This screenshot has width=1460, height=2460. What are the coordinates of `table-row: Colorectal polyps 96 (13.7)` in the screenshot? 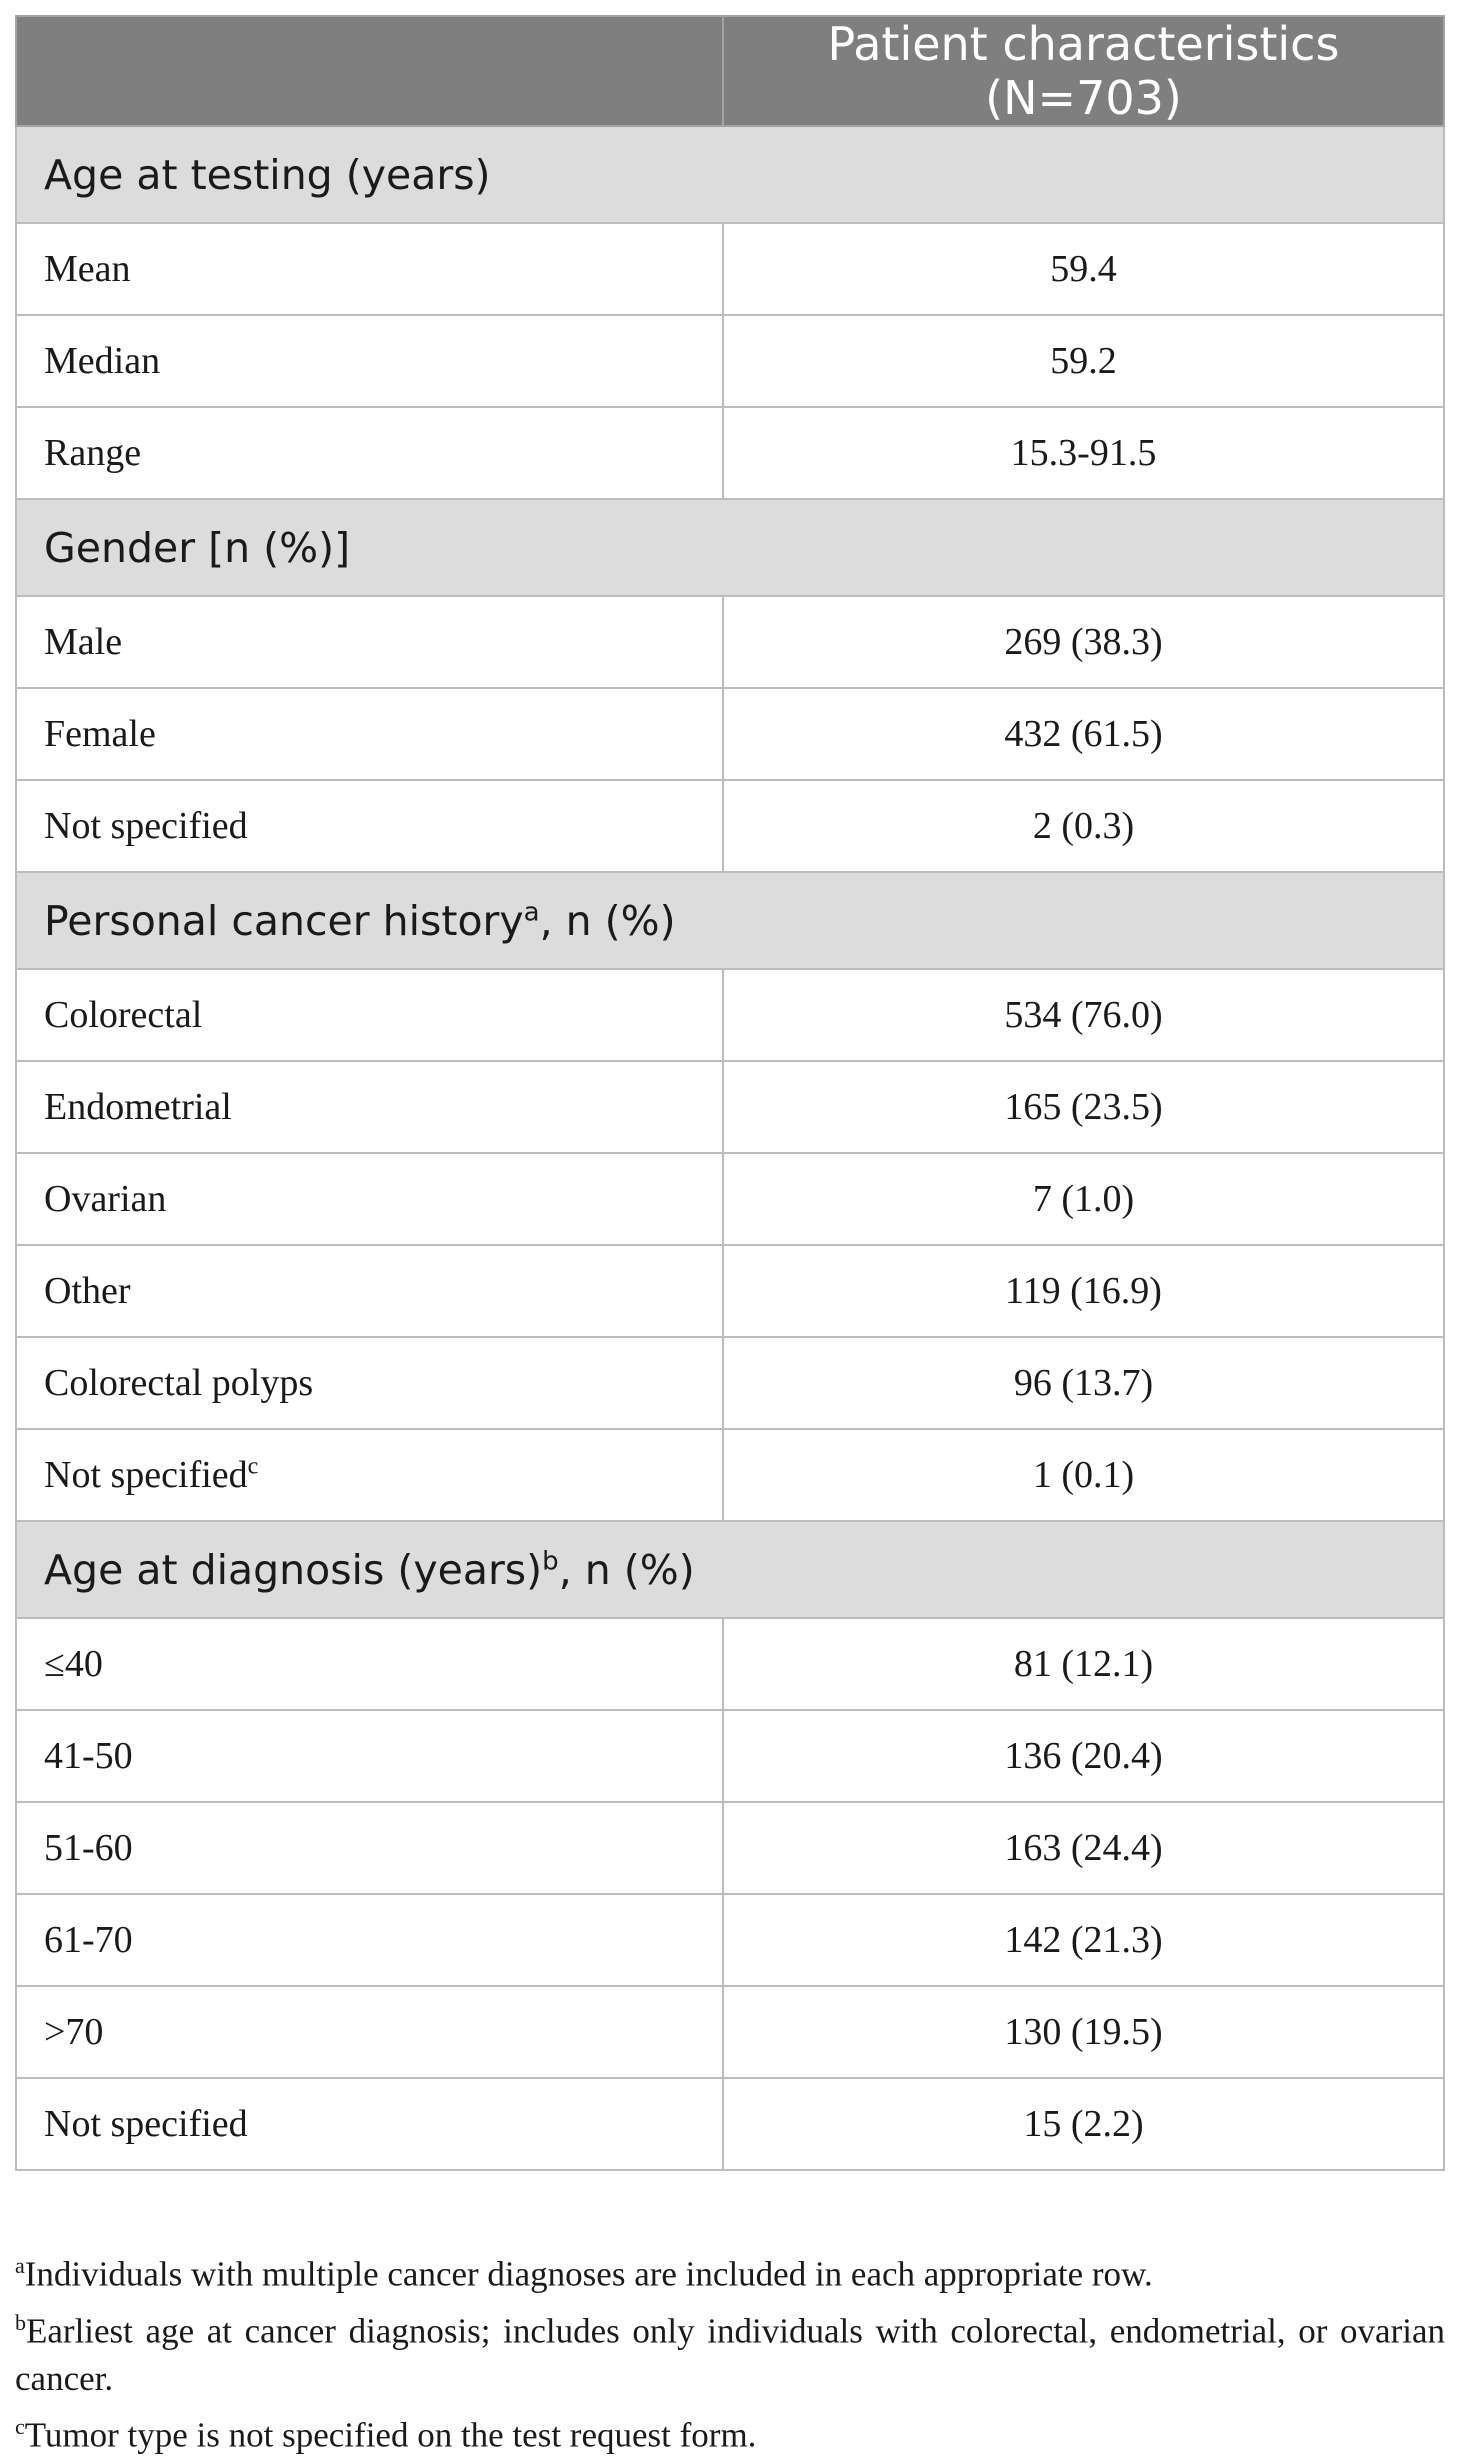 It's located at (730, 1383).